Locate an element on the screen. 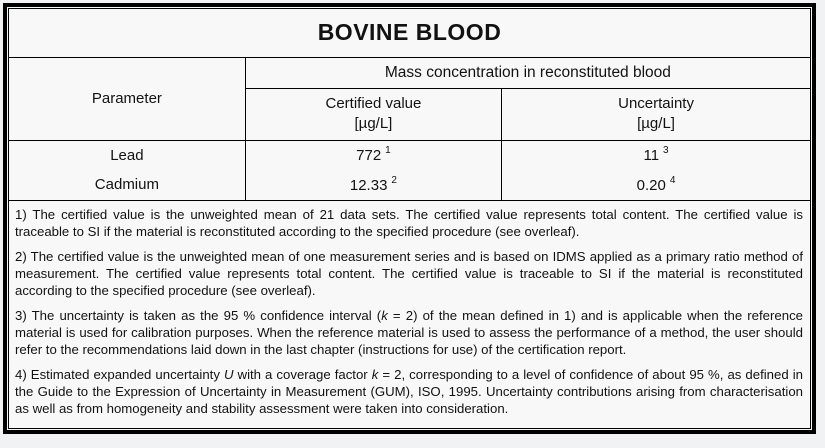  table-row-cadmium: Cadmium 12.33 2 0.20 4 is located at coordinates (409, 185).